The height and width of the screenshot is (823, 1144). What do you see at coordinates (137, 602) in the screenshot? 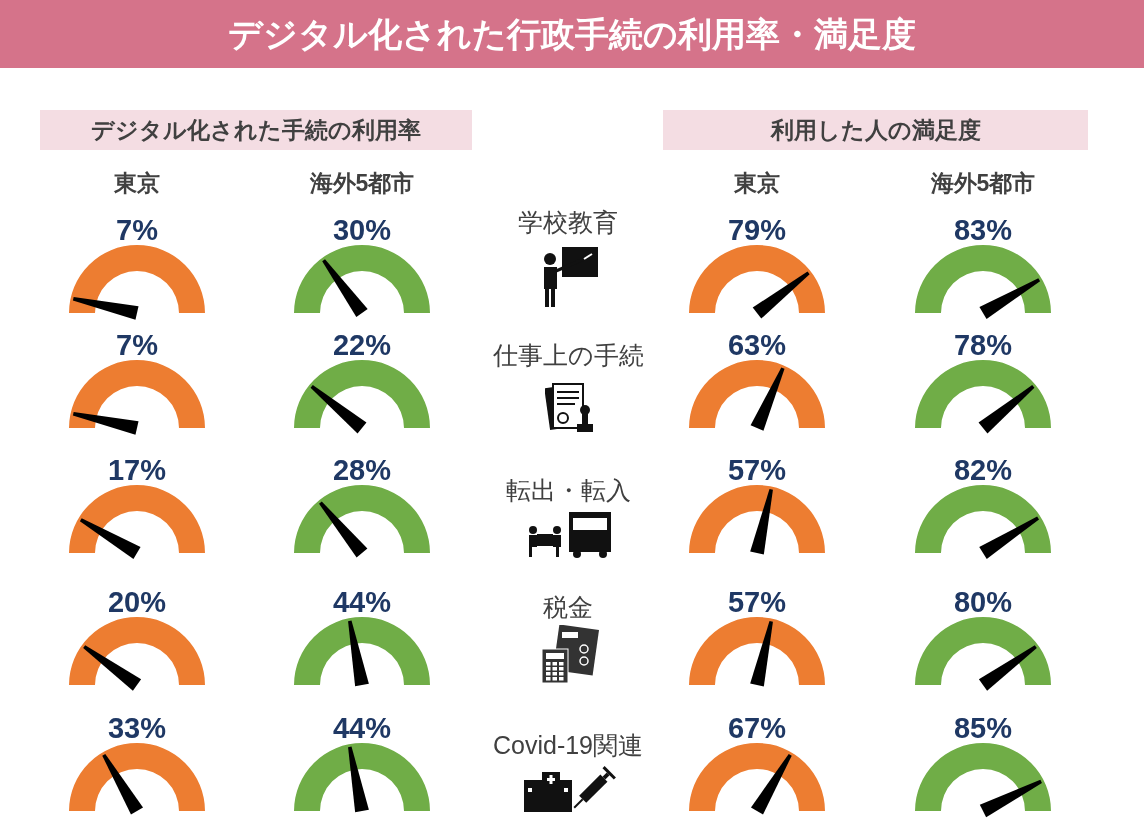
I see `data-label: 20%` at bounding box center [137, 602].